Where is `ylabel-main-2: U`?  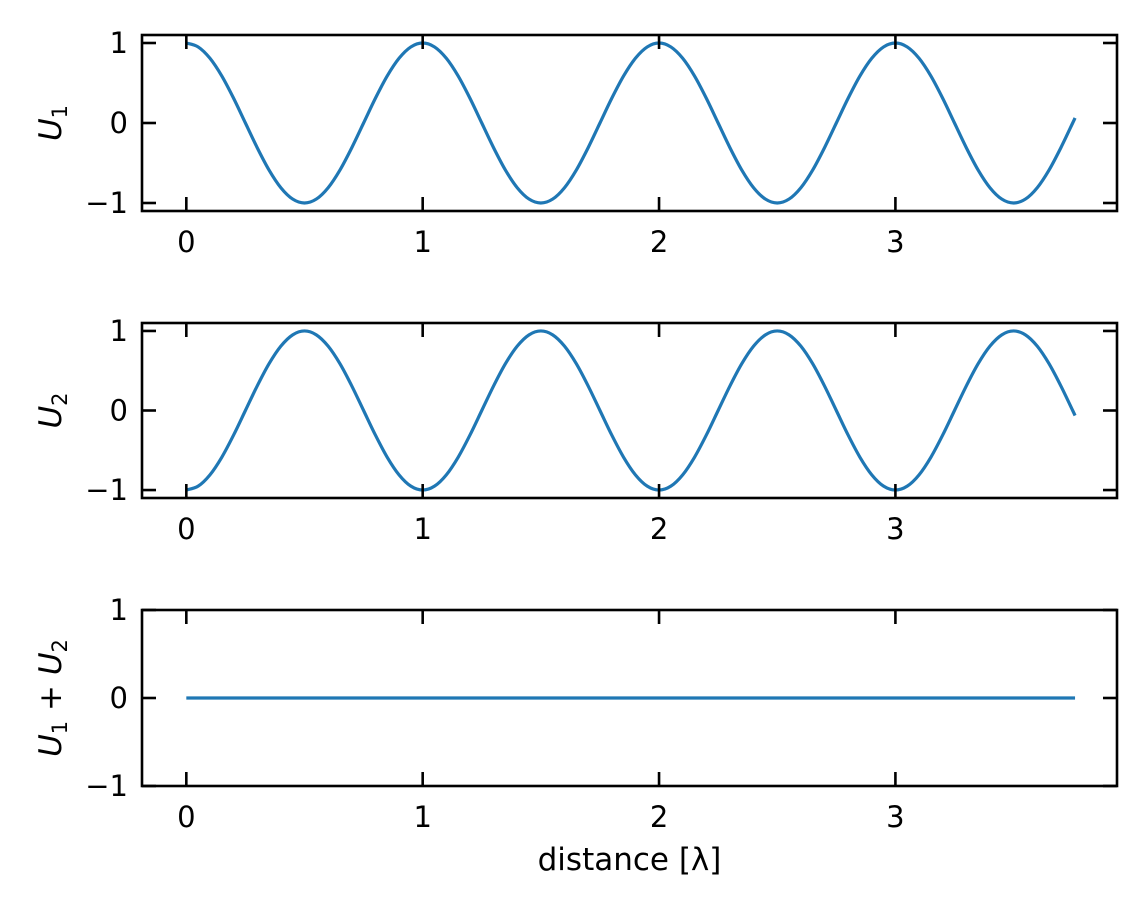 ylabel-main-2: U is located at coordinates (51, 663).